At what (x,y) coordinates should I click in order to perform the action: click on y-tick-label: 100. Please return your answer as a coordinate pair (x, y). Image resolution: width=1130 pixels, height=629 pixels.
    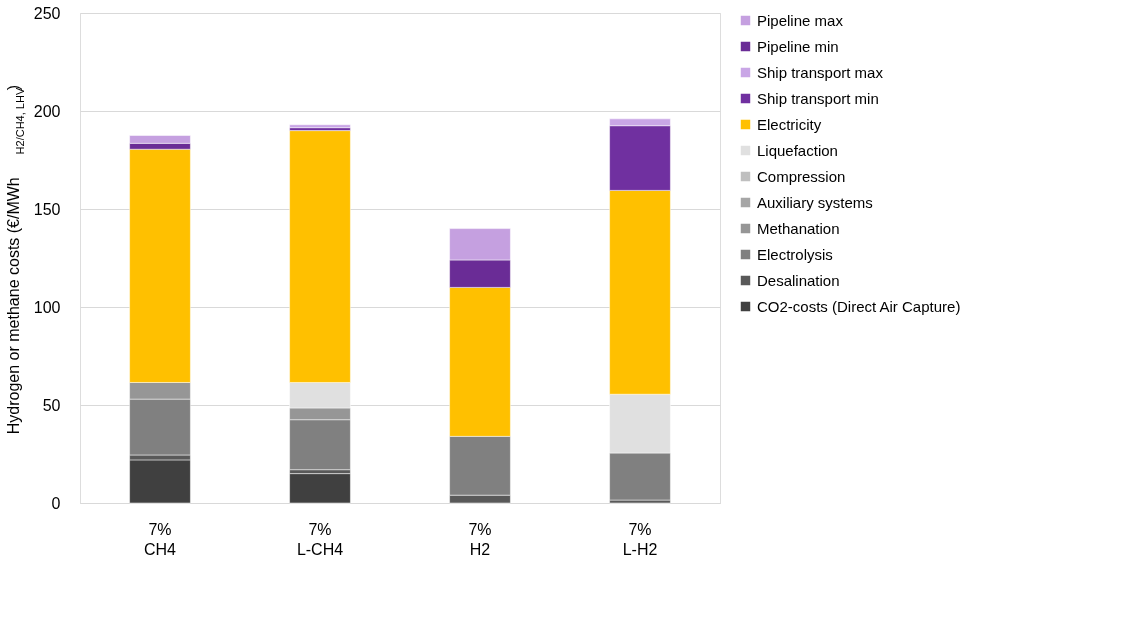
    Looking at the image, I should click on (47, 307).